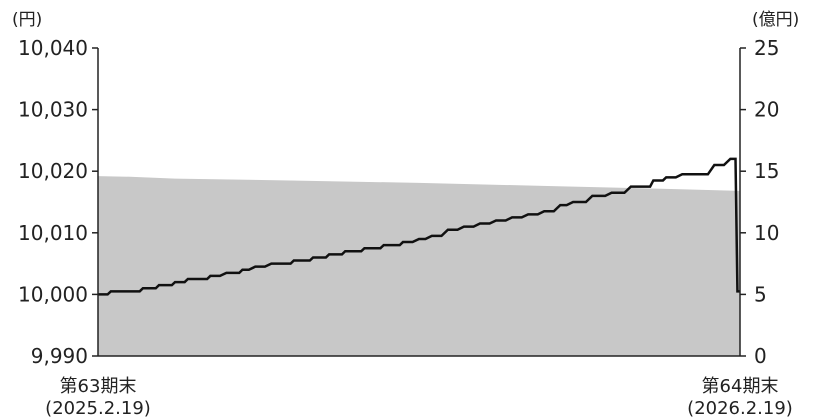 This screenshot has height=417, width=815. I want to click on x-label-start-line2: (2025.2.19), so click(98, 407).